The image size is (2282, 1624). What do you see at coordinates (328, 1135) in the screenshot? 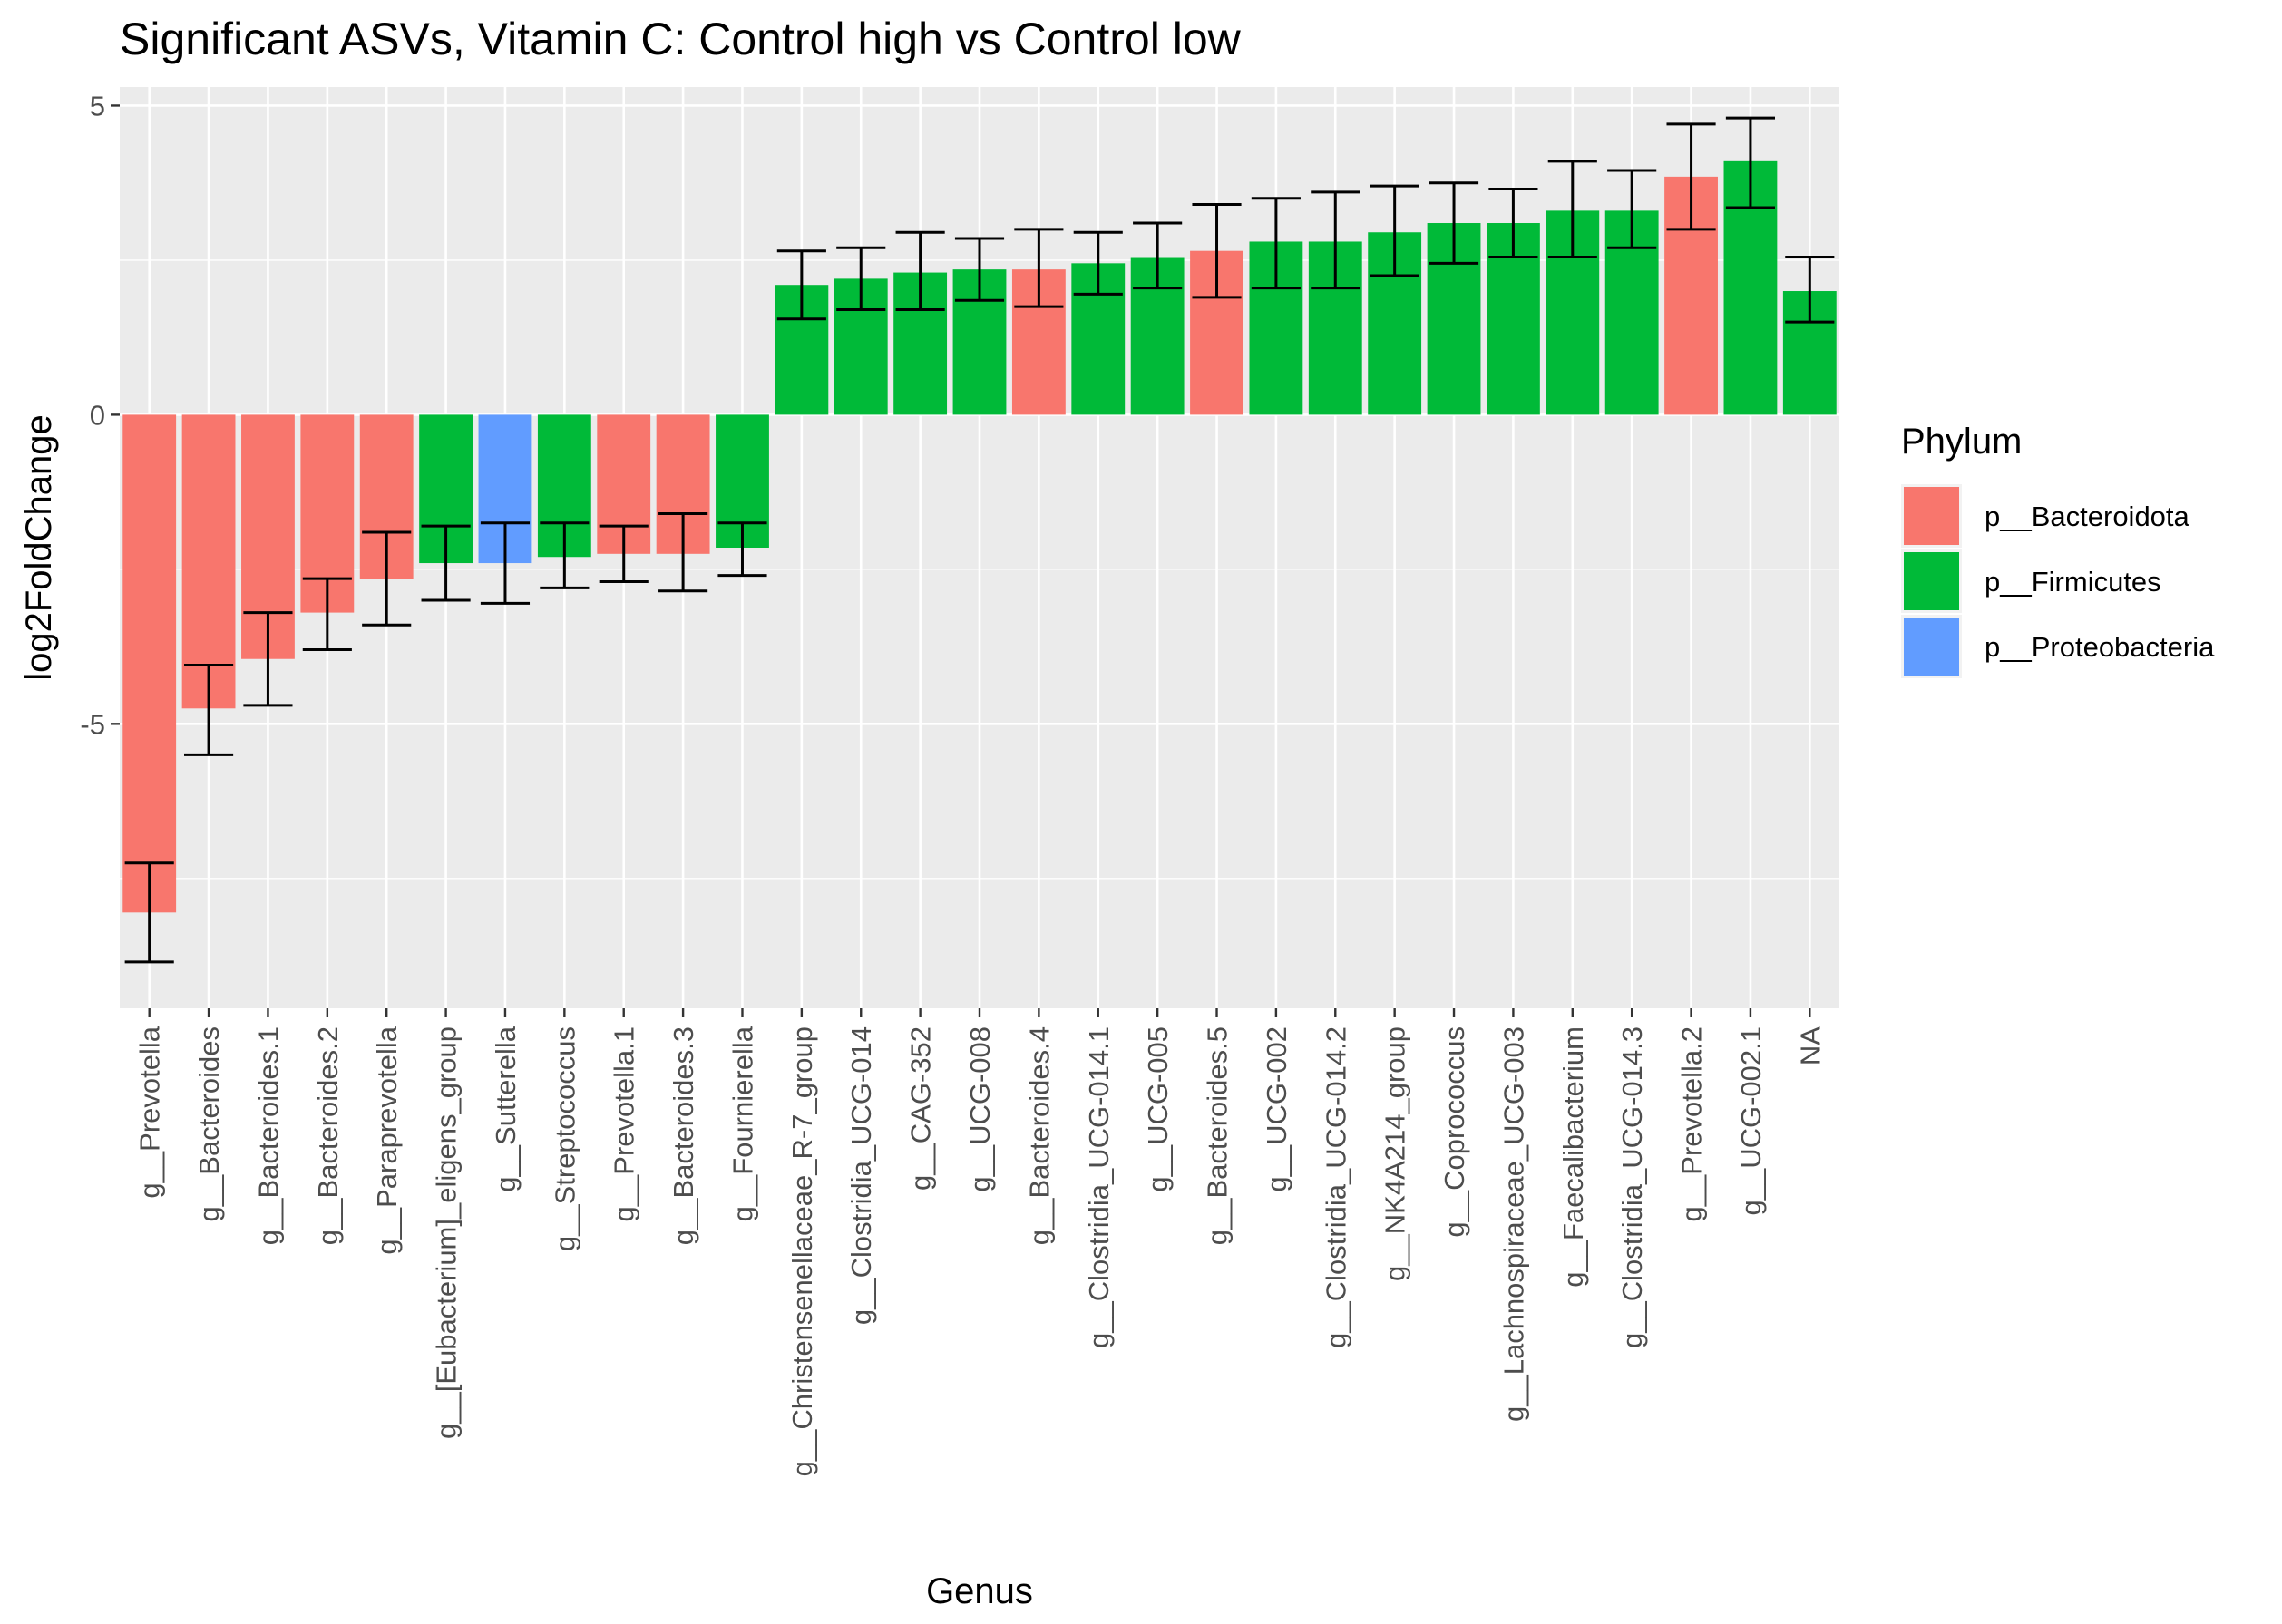
I see `x-tick-label: g__Bacteroides.2` at bounding box center [328, 1135].